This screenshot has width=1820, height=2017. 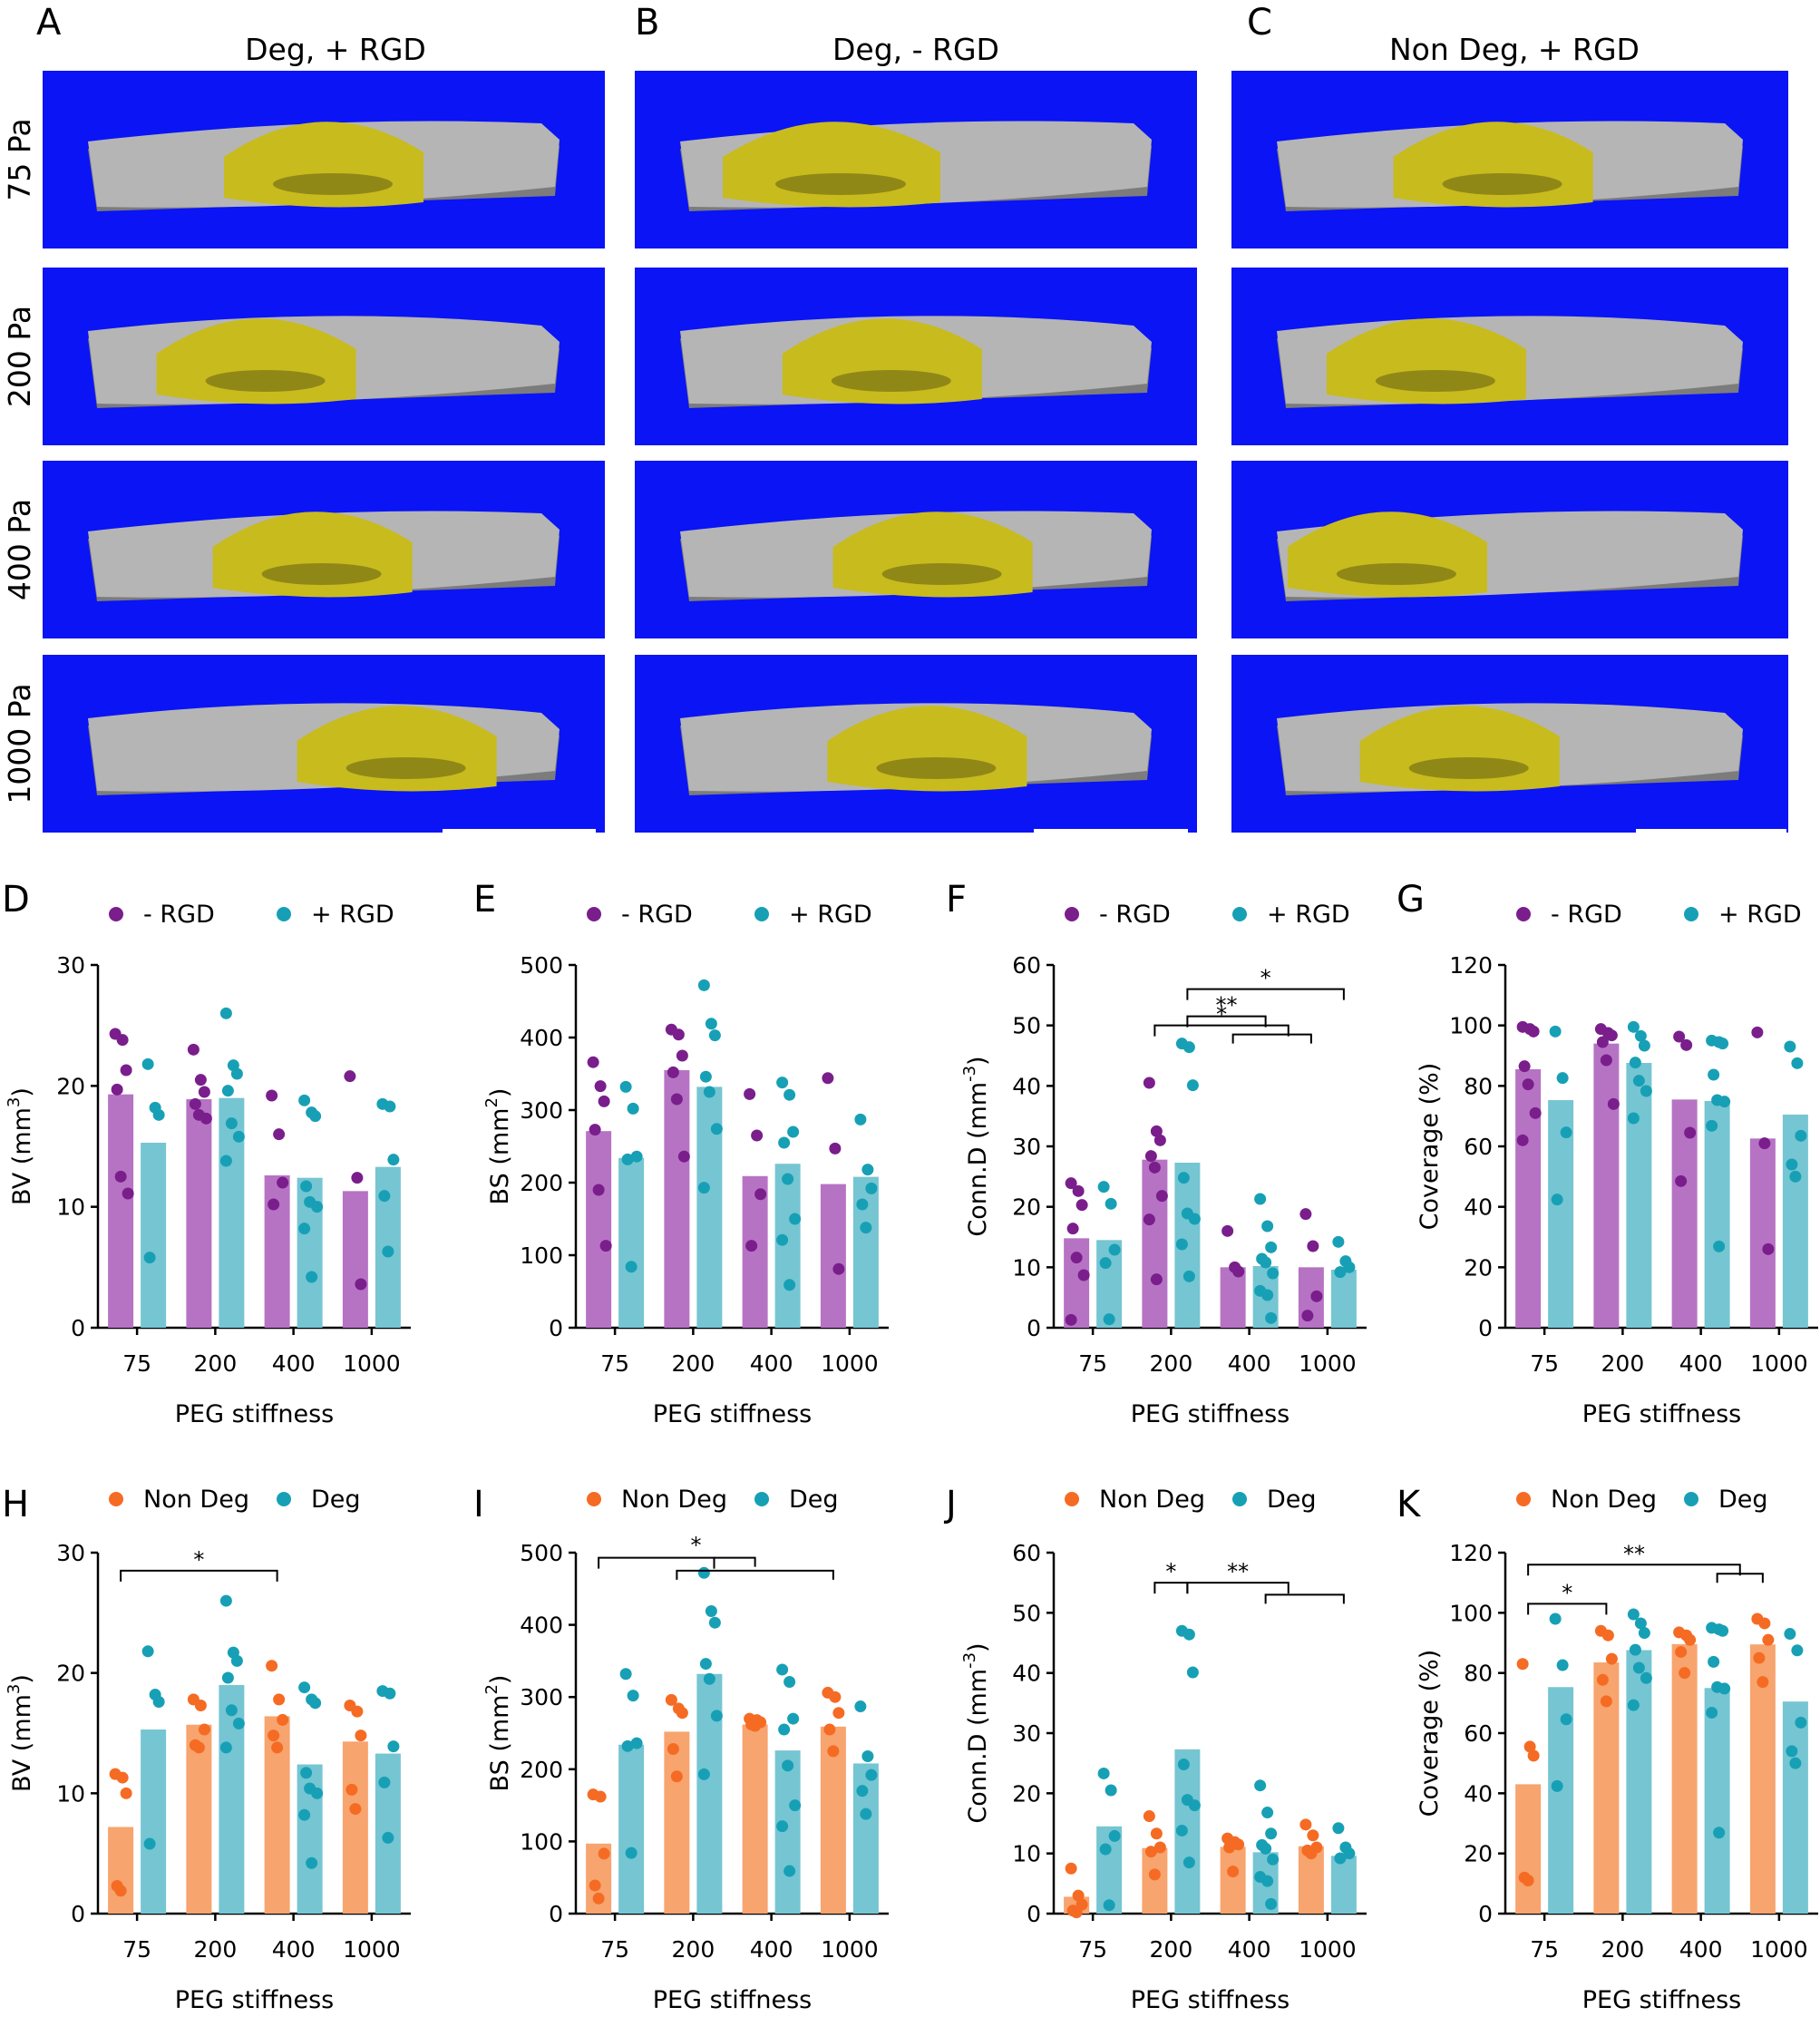 What do you see at coordinates (1208, 915) in the screenshot?
I see `legend: - RGD + RGD` at bounding box center [1208, 915].